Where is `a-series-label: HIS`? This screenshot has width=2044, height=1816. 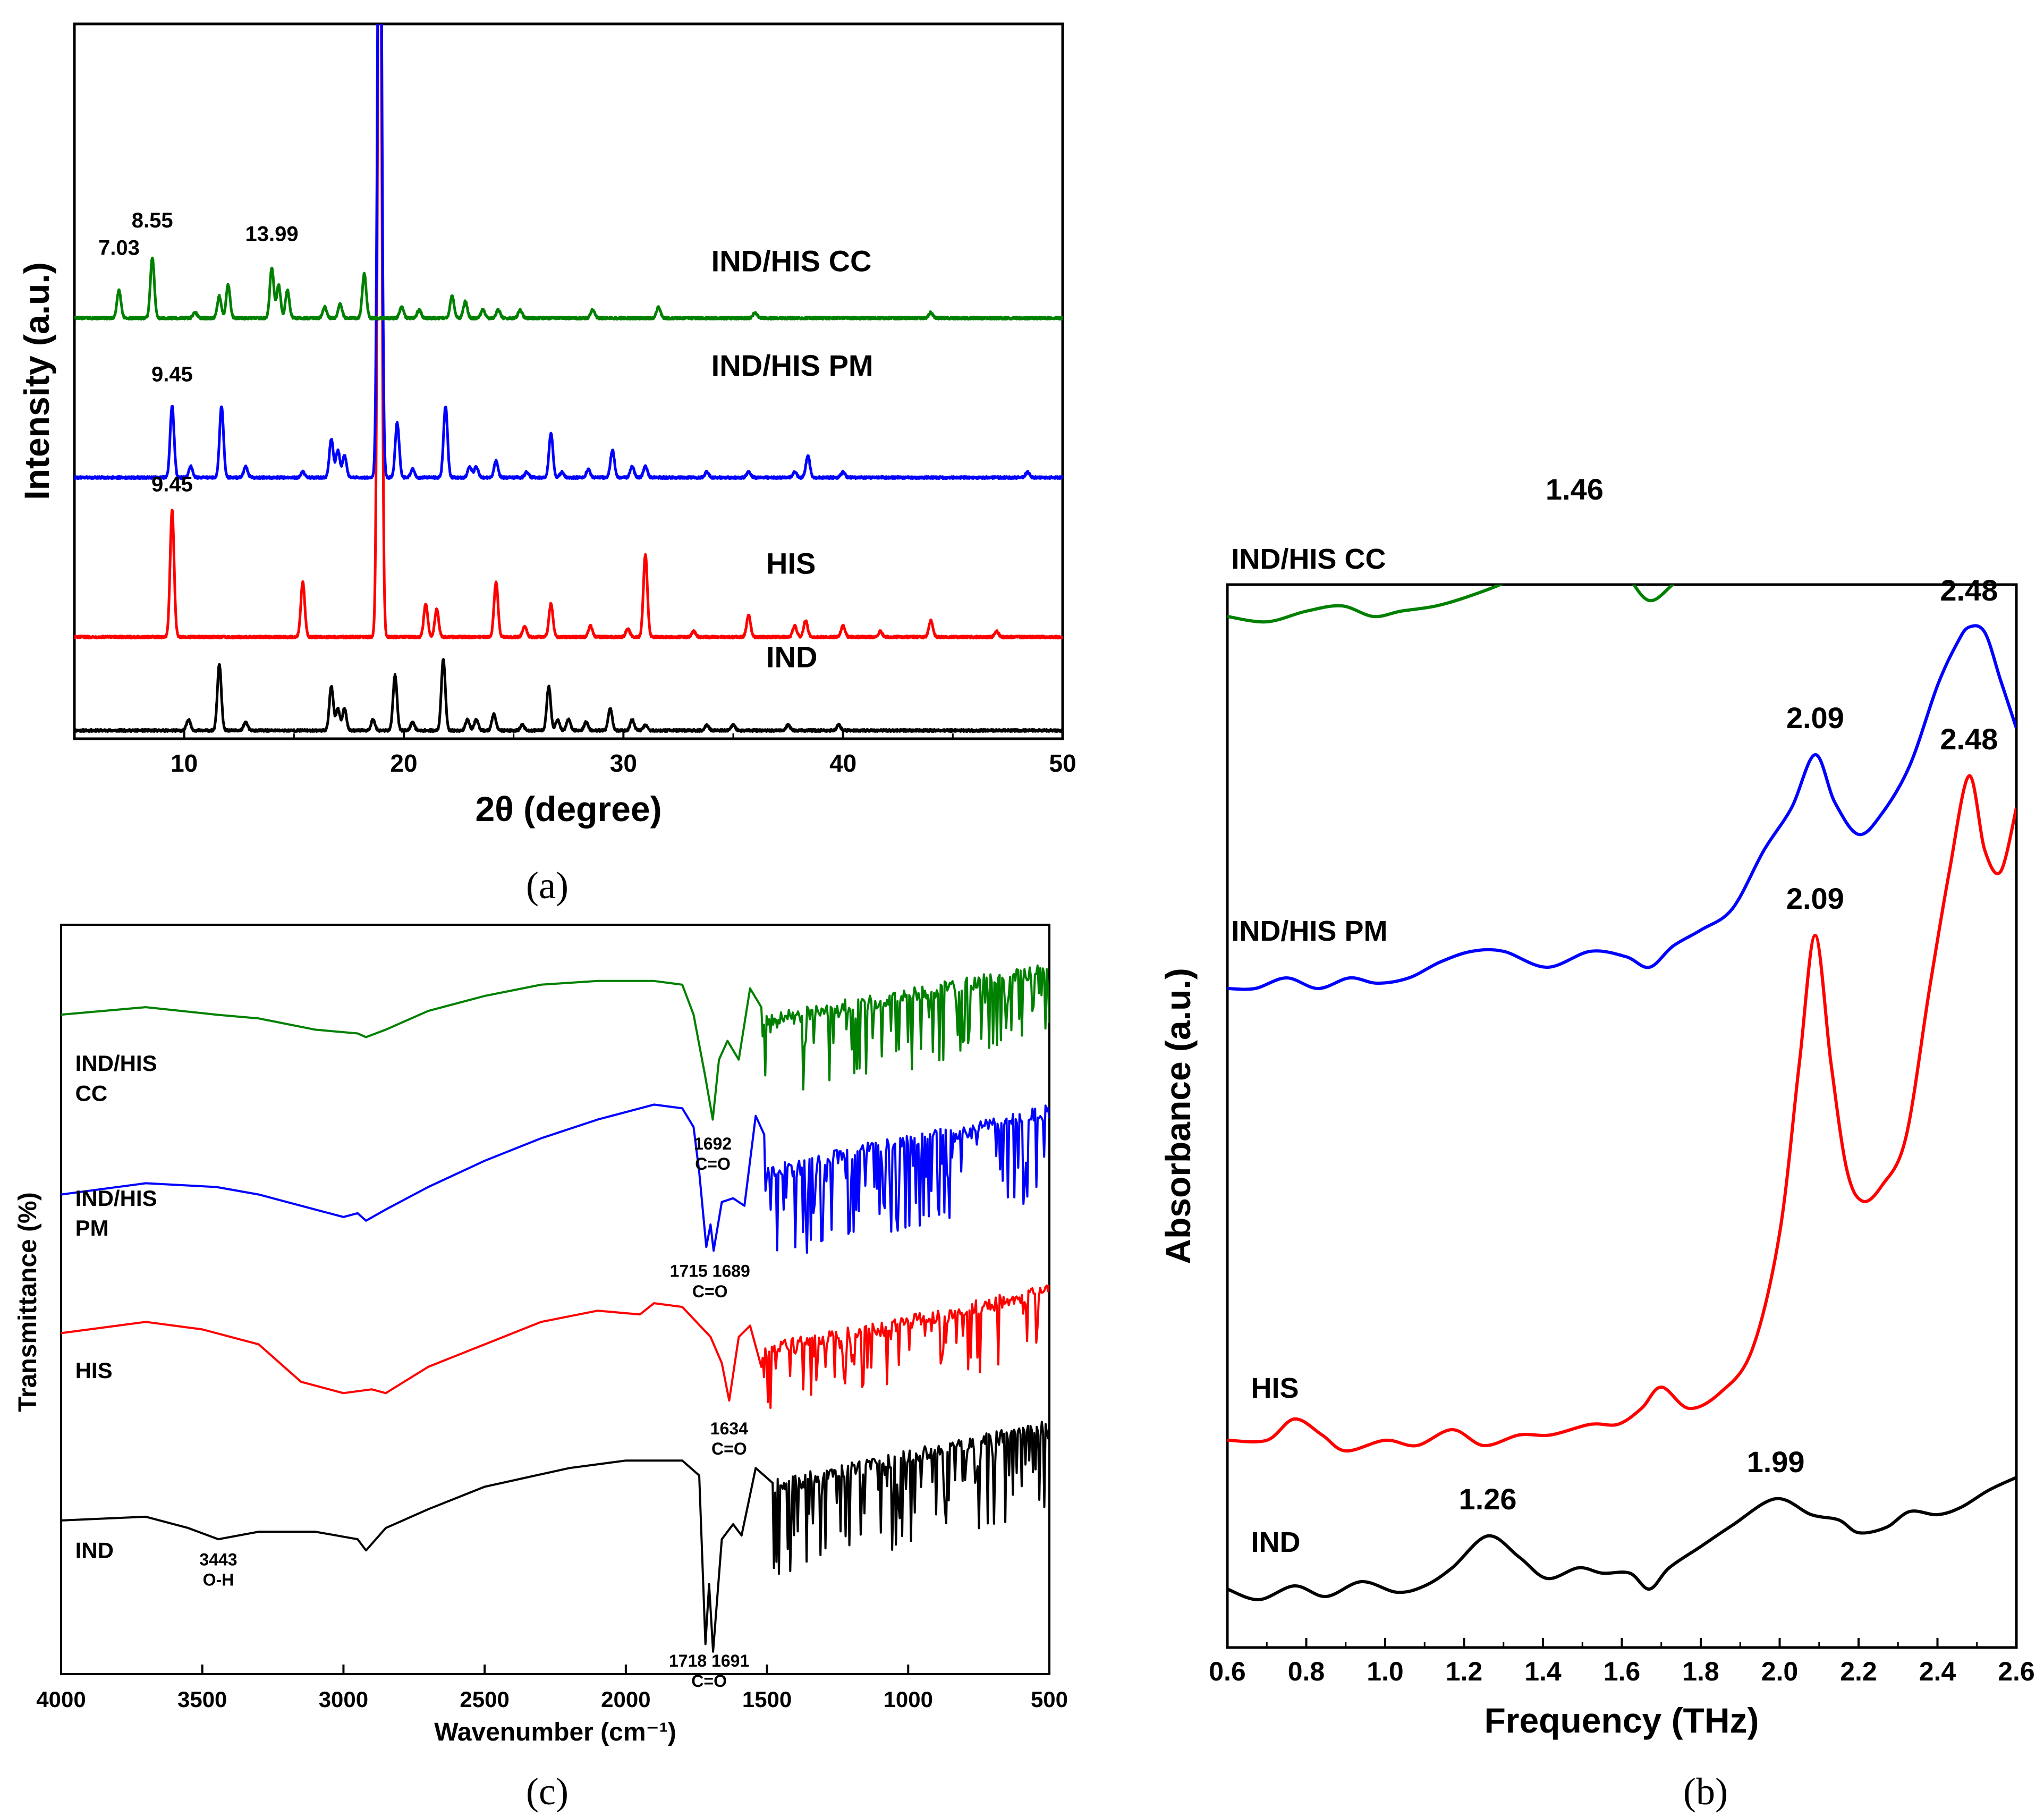 a-series-label: HIS is located at coordinates (791, 563).